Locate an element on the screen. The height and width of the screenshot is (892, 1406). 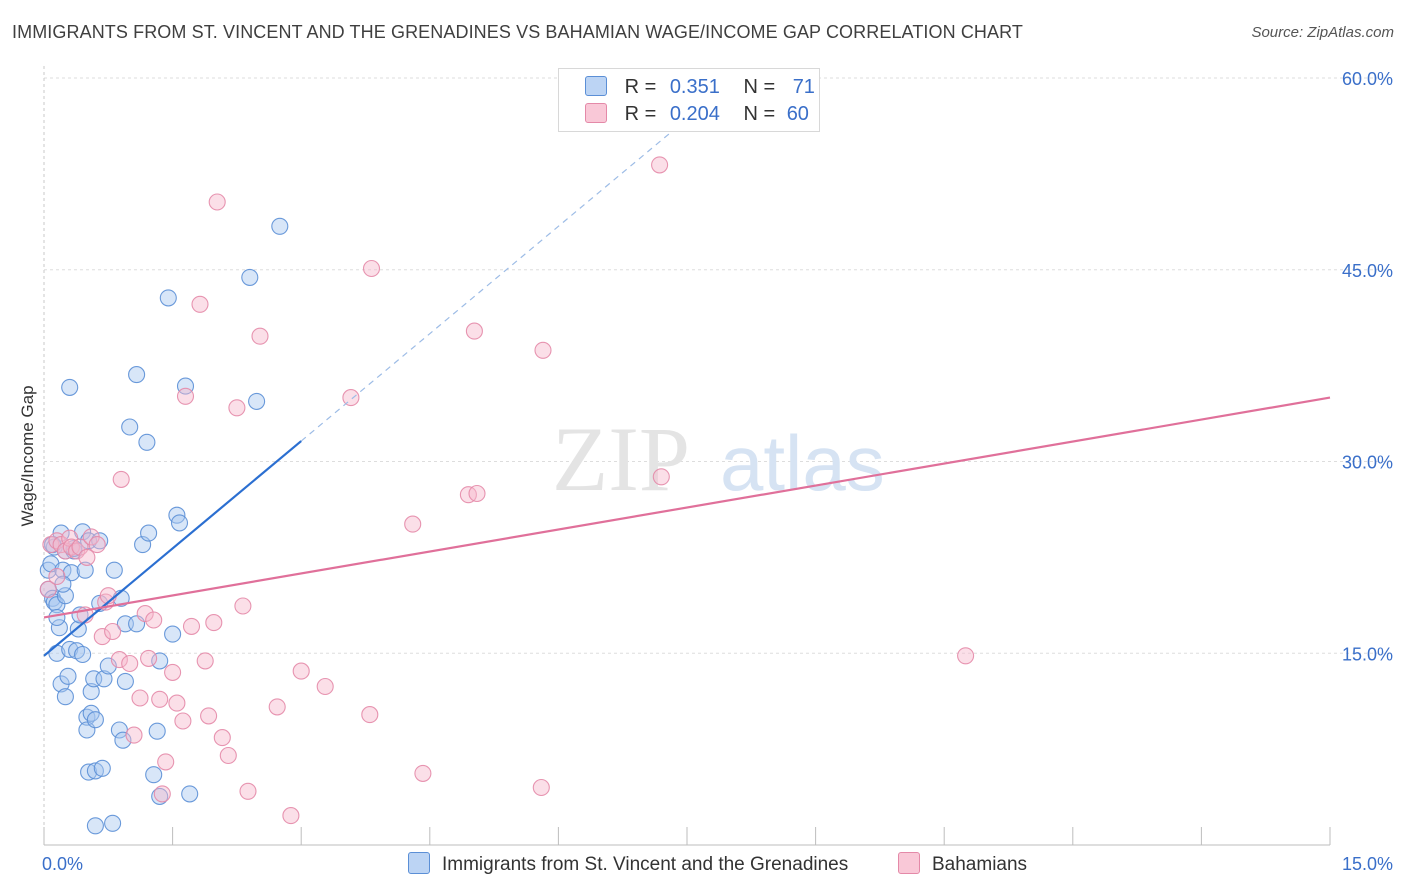
legend-r-label: R = is located at coordinates (640, 114).